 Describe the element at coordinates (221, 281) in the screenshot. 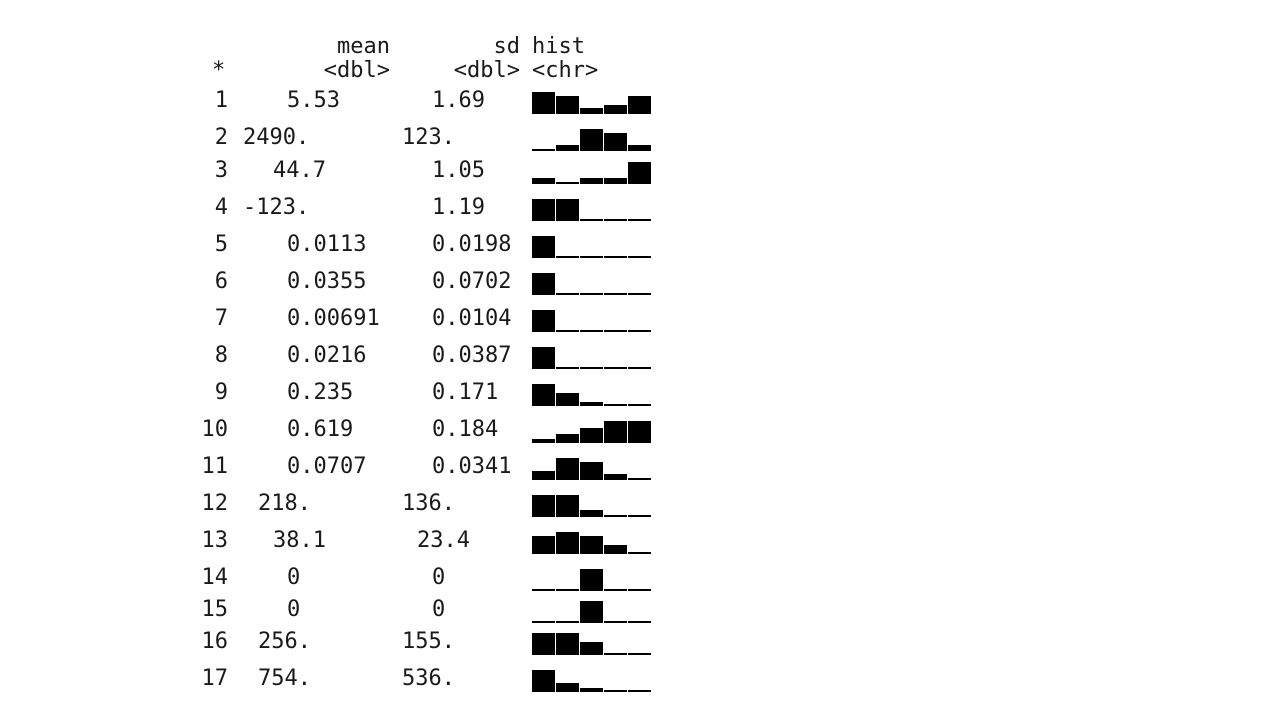

I see `row-number: 6` at that location.